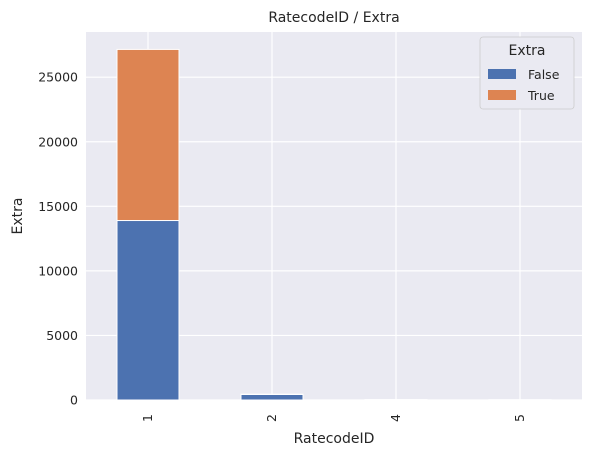 Image resolution: width=592 pixels, height=452 pixels. Describe the element at coordinates (62, 335) in the screenshot. I see `y-tick-label: 5000` at that location.